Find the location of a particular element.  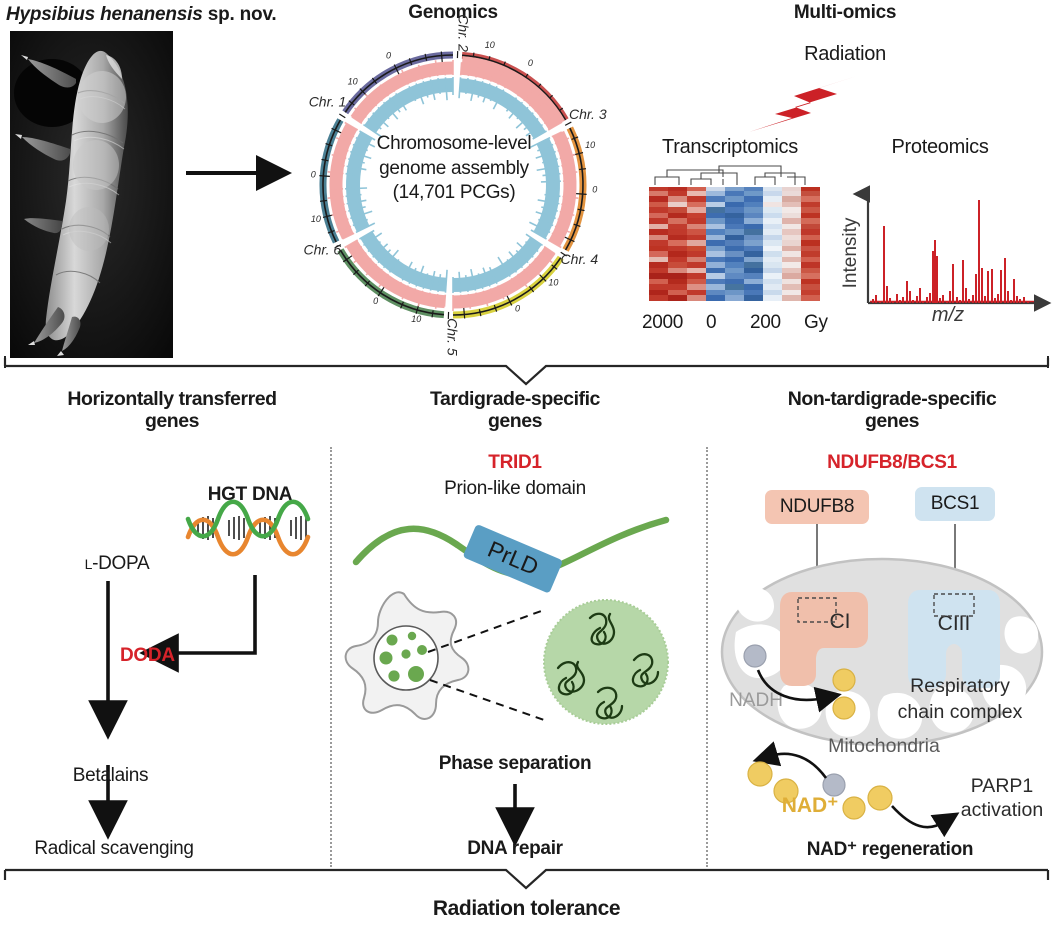

radiation-label: Radiation is located at coordinates (845, 54).